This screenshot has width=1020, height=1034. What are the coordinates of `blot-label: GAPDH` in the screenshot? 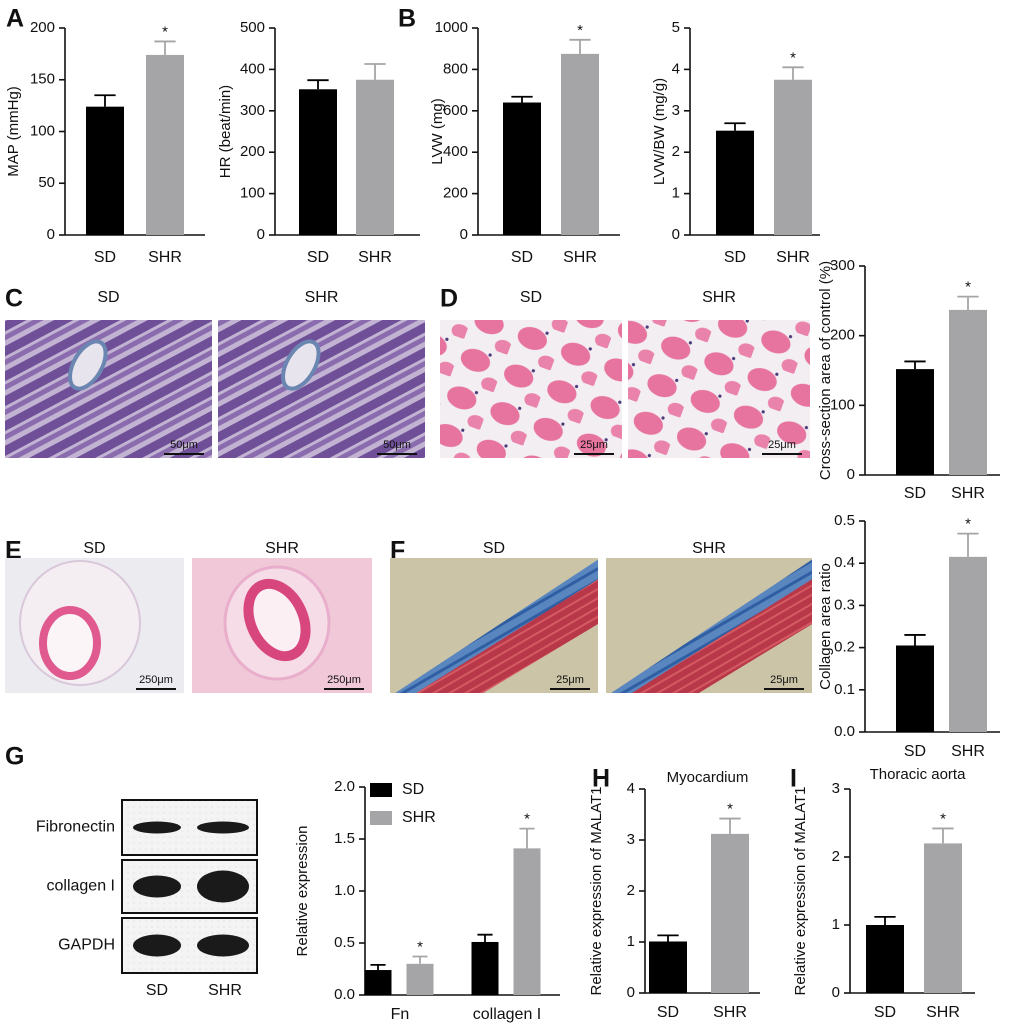 It's located at (86, 945).